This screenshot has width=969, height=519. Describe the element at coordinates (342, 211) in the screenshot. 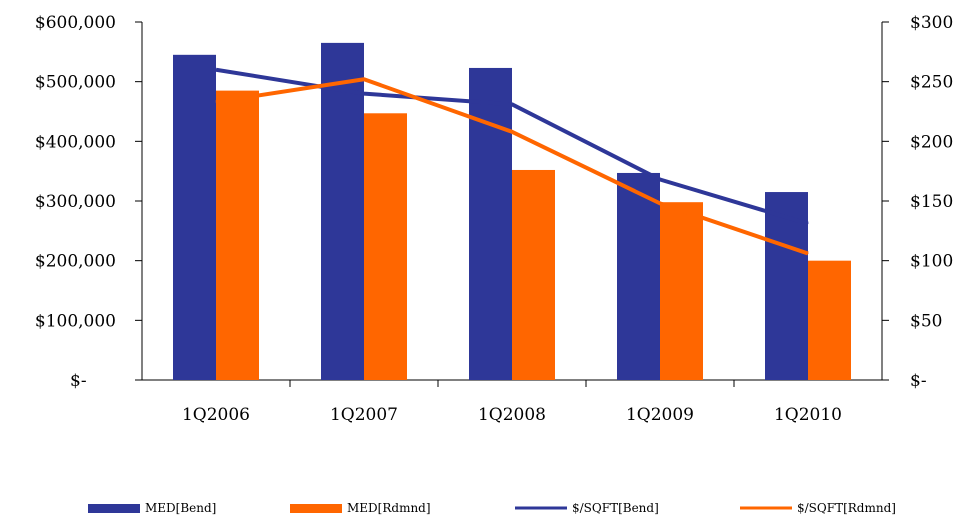

I see `bar-med-bend-1q2007` at that location.